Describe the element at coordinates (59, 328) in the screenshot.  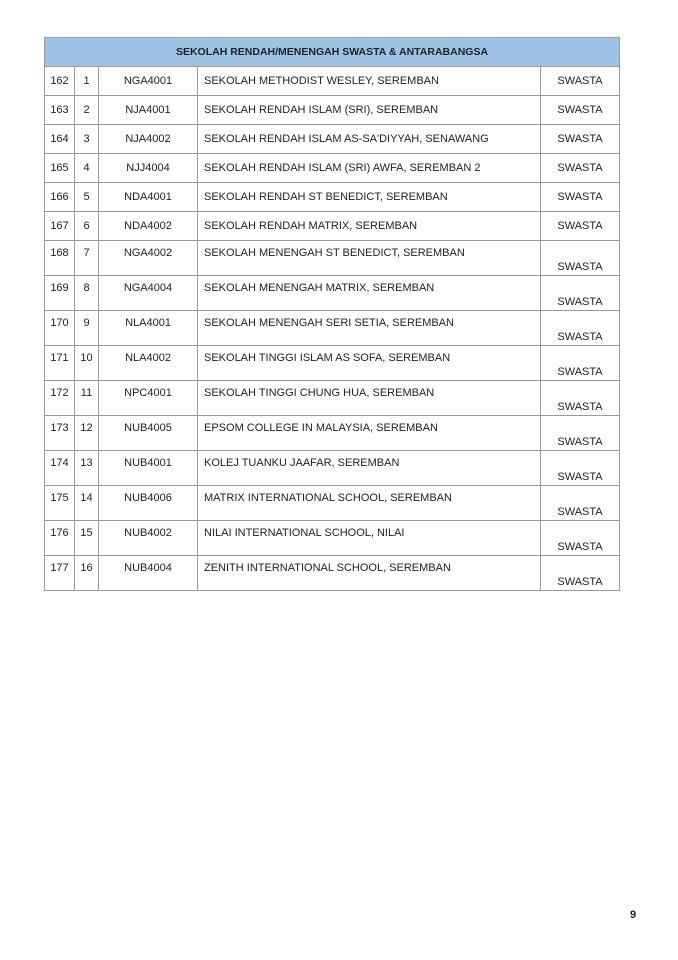
I see `row-number: 170` at that location.